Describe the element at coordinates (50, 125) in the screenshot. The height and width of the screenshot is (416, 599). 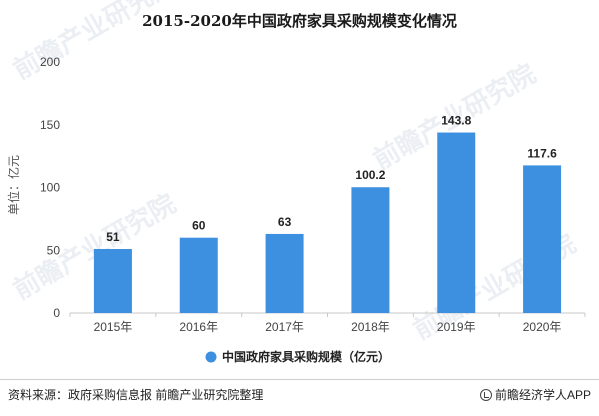
I see `y-tick-label: 150` at that location.